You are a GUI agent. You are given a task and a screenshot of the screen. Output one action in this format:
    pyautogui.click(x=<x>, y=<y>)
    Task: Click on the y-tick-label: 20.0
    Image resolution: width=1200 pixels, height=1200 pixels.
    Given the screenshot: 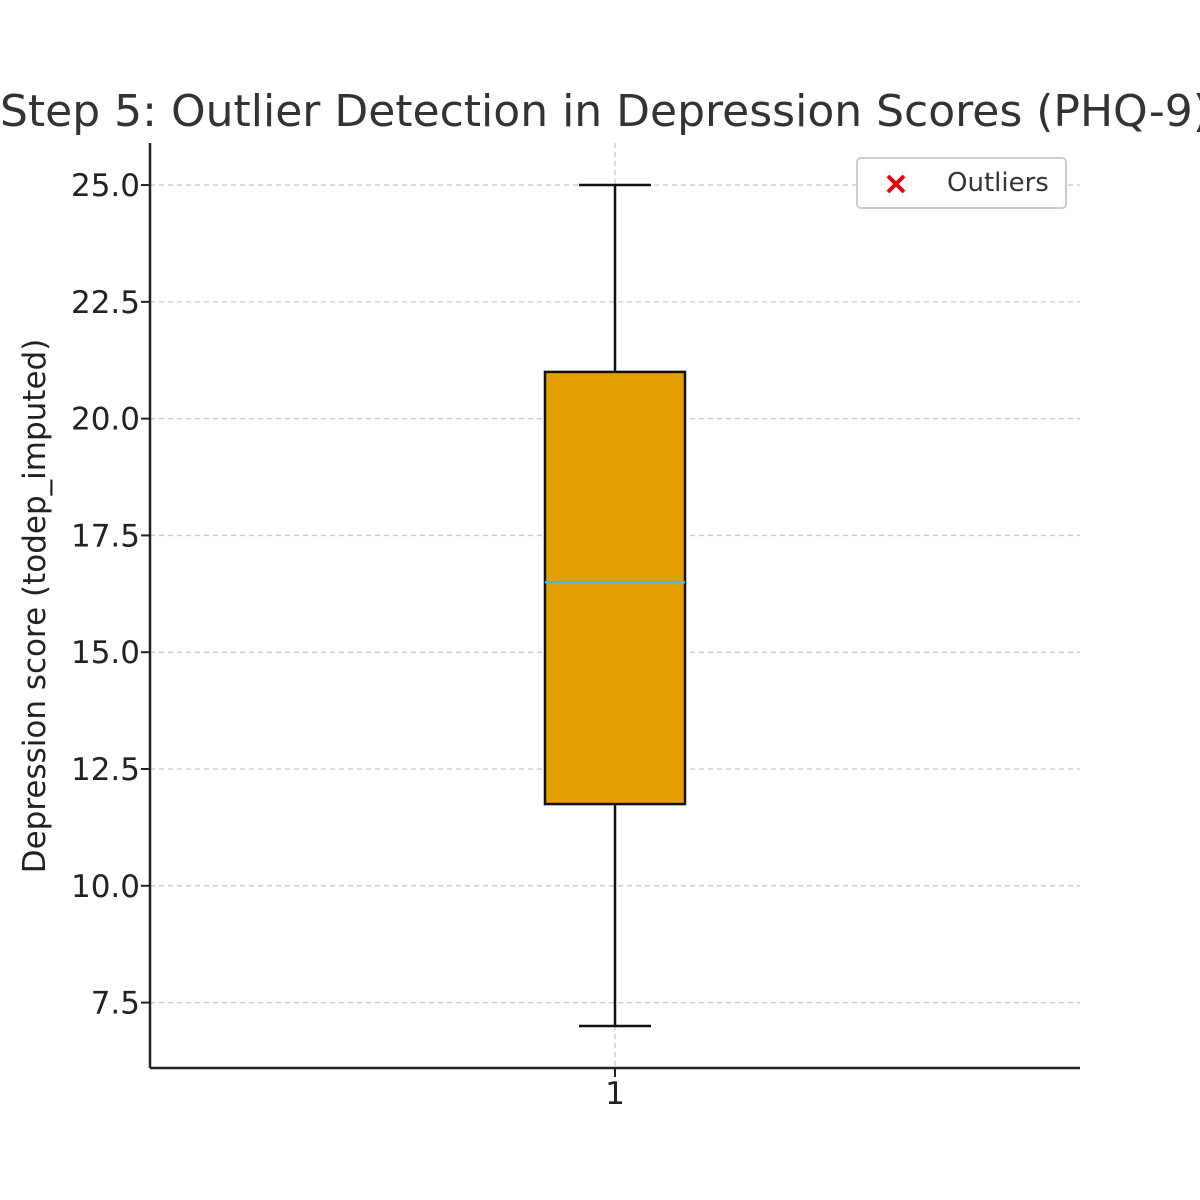 What is the action you would take?
    pyautogui.click(x=105, y=420)
    